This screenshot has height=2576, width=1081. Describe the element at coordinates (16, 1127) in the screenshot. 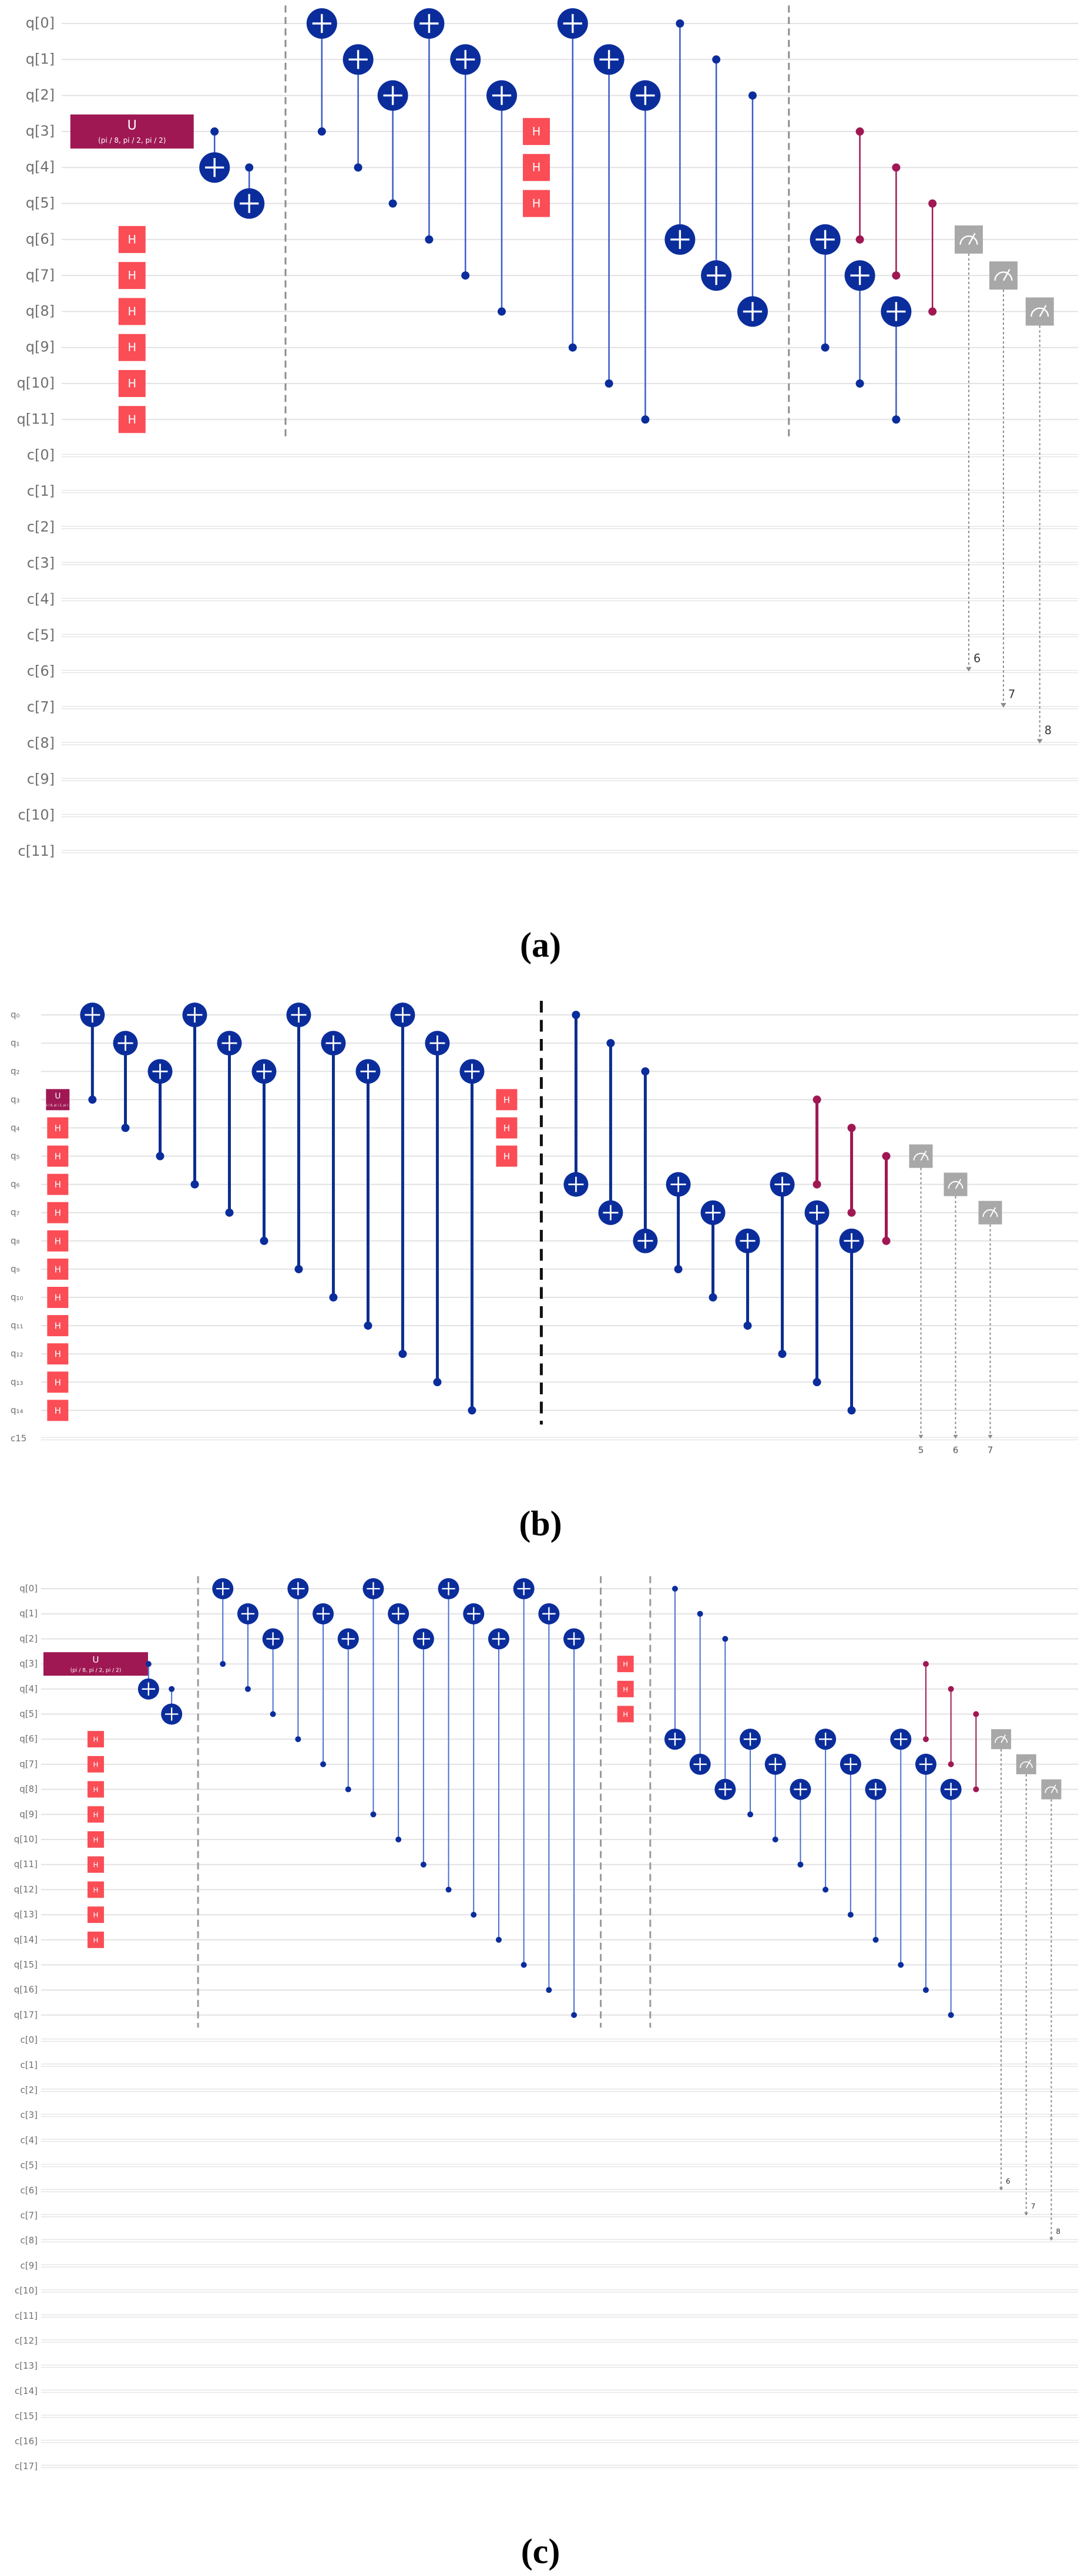

I see `qubit-label: q₄` at that location.